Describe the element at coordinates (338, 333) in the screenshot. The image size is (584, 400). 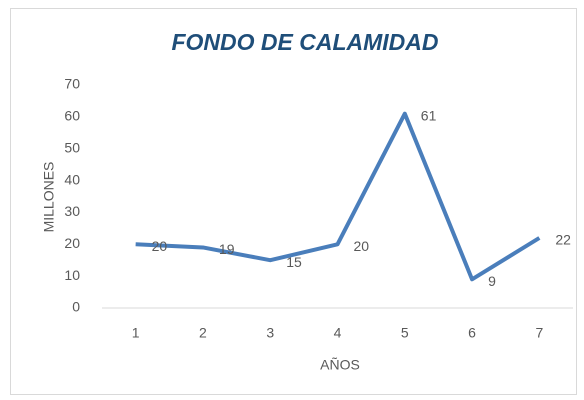
I see `x-tick-label: 4` at that location.